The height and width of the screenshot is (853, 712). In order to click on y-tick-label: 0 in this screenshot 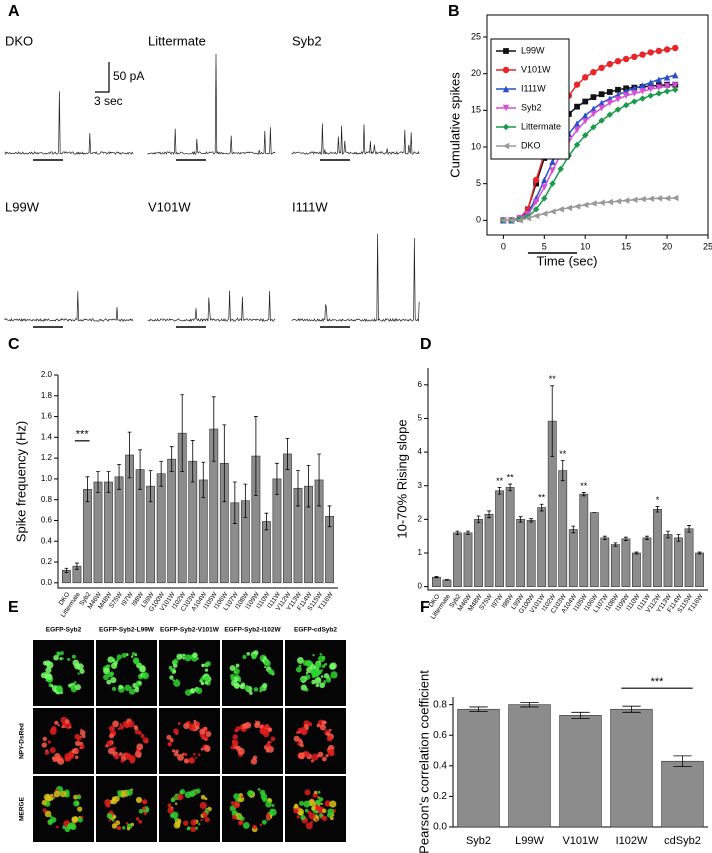, I will do `click(478, 220)`.